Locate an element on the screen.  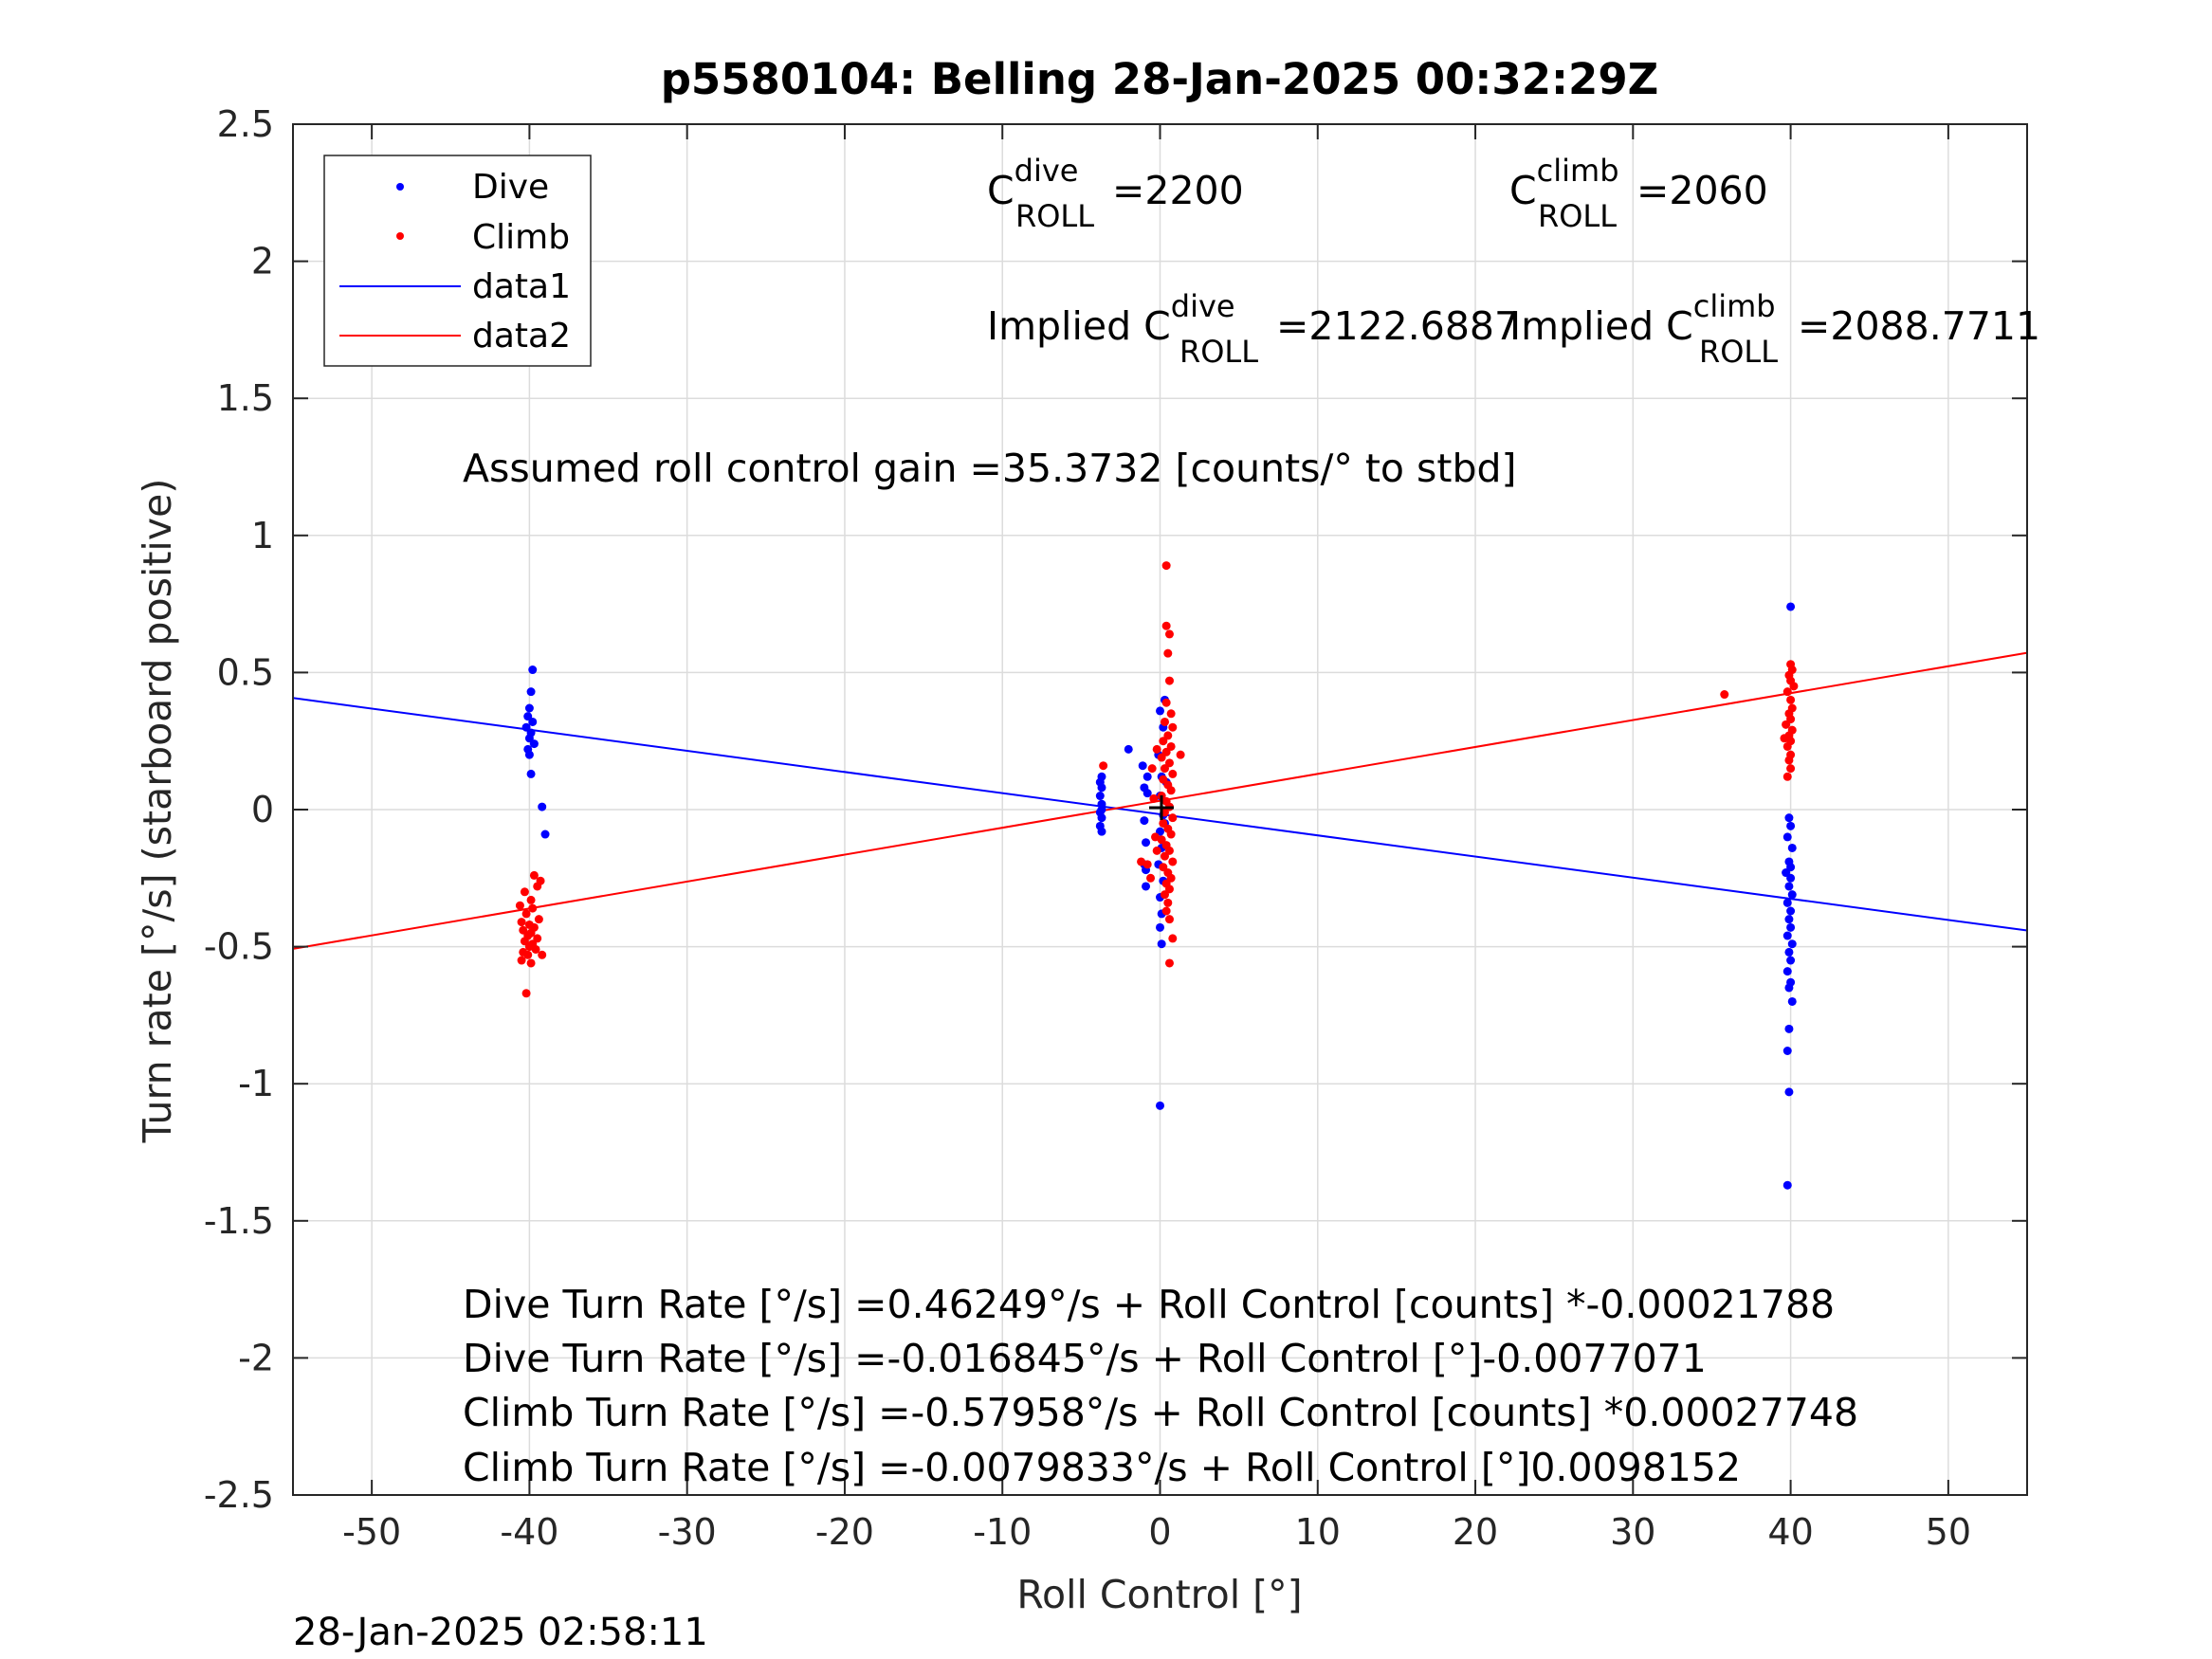
legend-marker-dive is located at coordinates (400, 187).